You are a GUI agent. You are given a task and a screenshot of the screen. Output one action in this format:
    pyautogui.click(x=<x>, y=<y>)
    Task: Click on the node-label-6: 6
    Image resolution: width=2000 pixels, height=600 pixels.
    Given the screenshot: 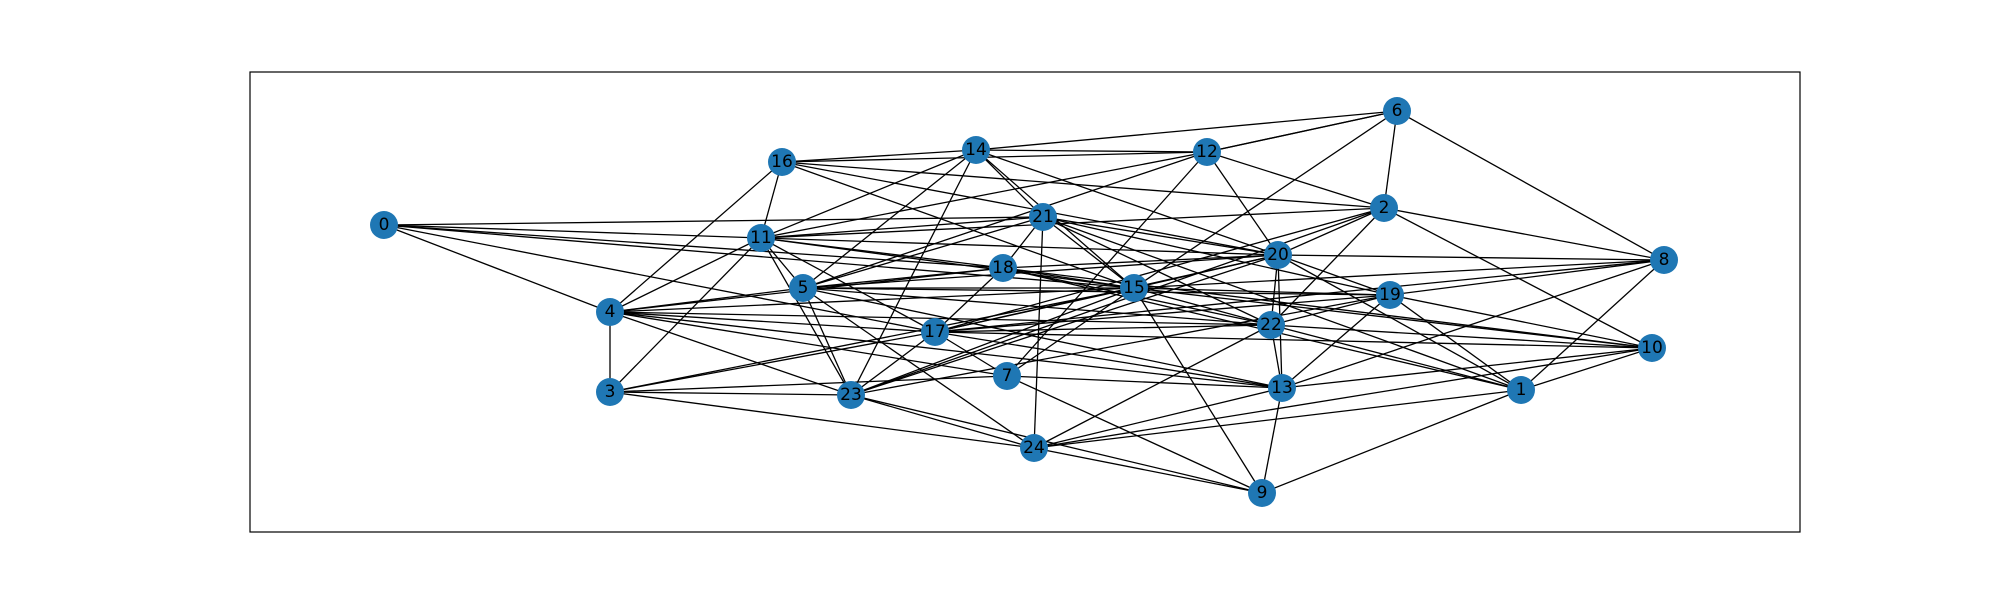 What is the action you would take?
    pyautogui.click(x=1397, y=111)
    